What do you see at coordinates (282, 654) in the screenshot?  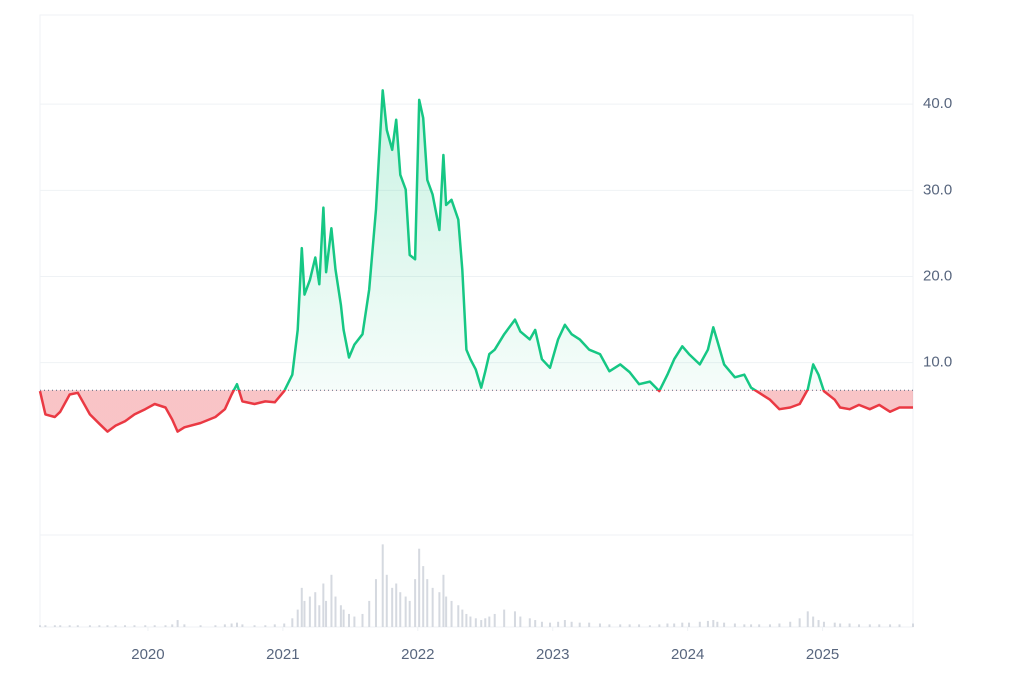 I see `x-tick-label: 2021` at bounding box center [282, 654].